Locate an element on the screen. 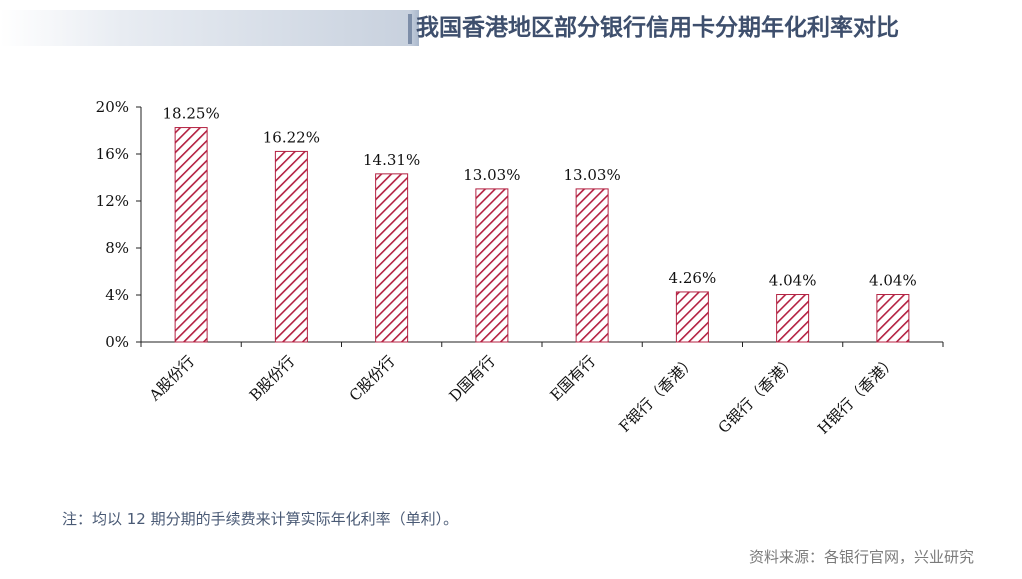  source-note: 资料来源：各银行官网，兴业研究 is located at coordinates (861, 557).